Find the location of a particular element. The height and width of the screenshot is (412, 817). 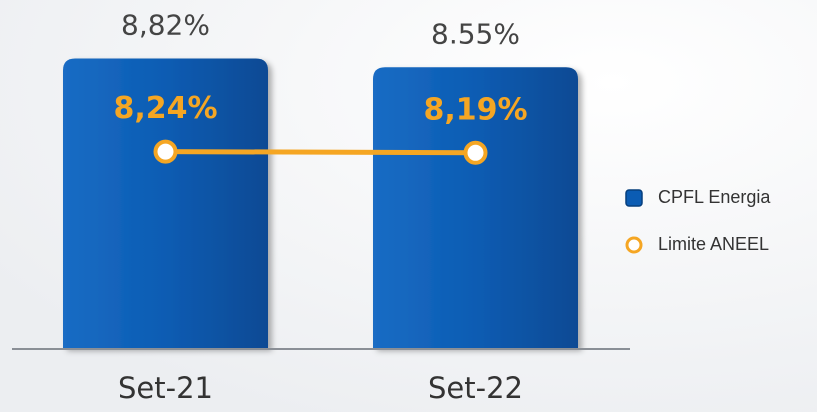

line-value-label: 8,19% is located at coordinates (475, 109).